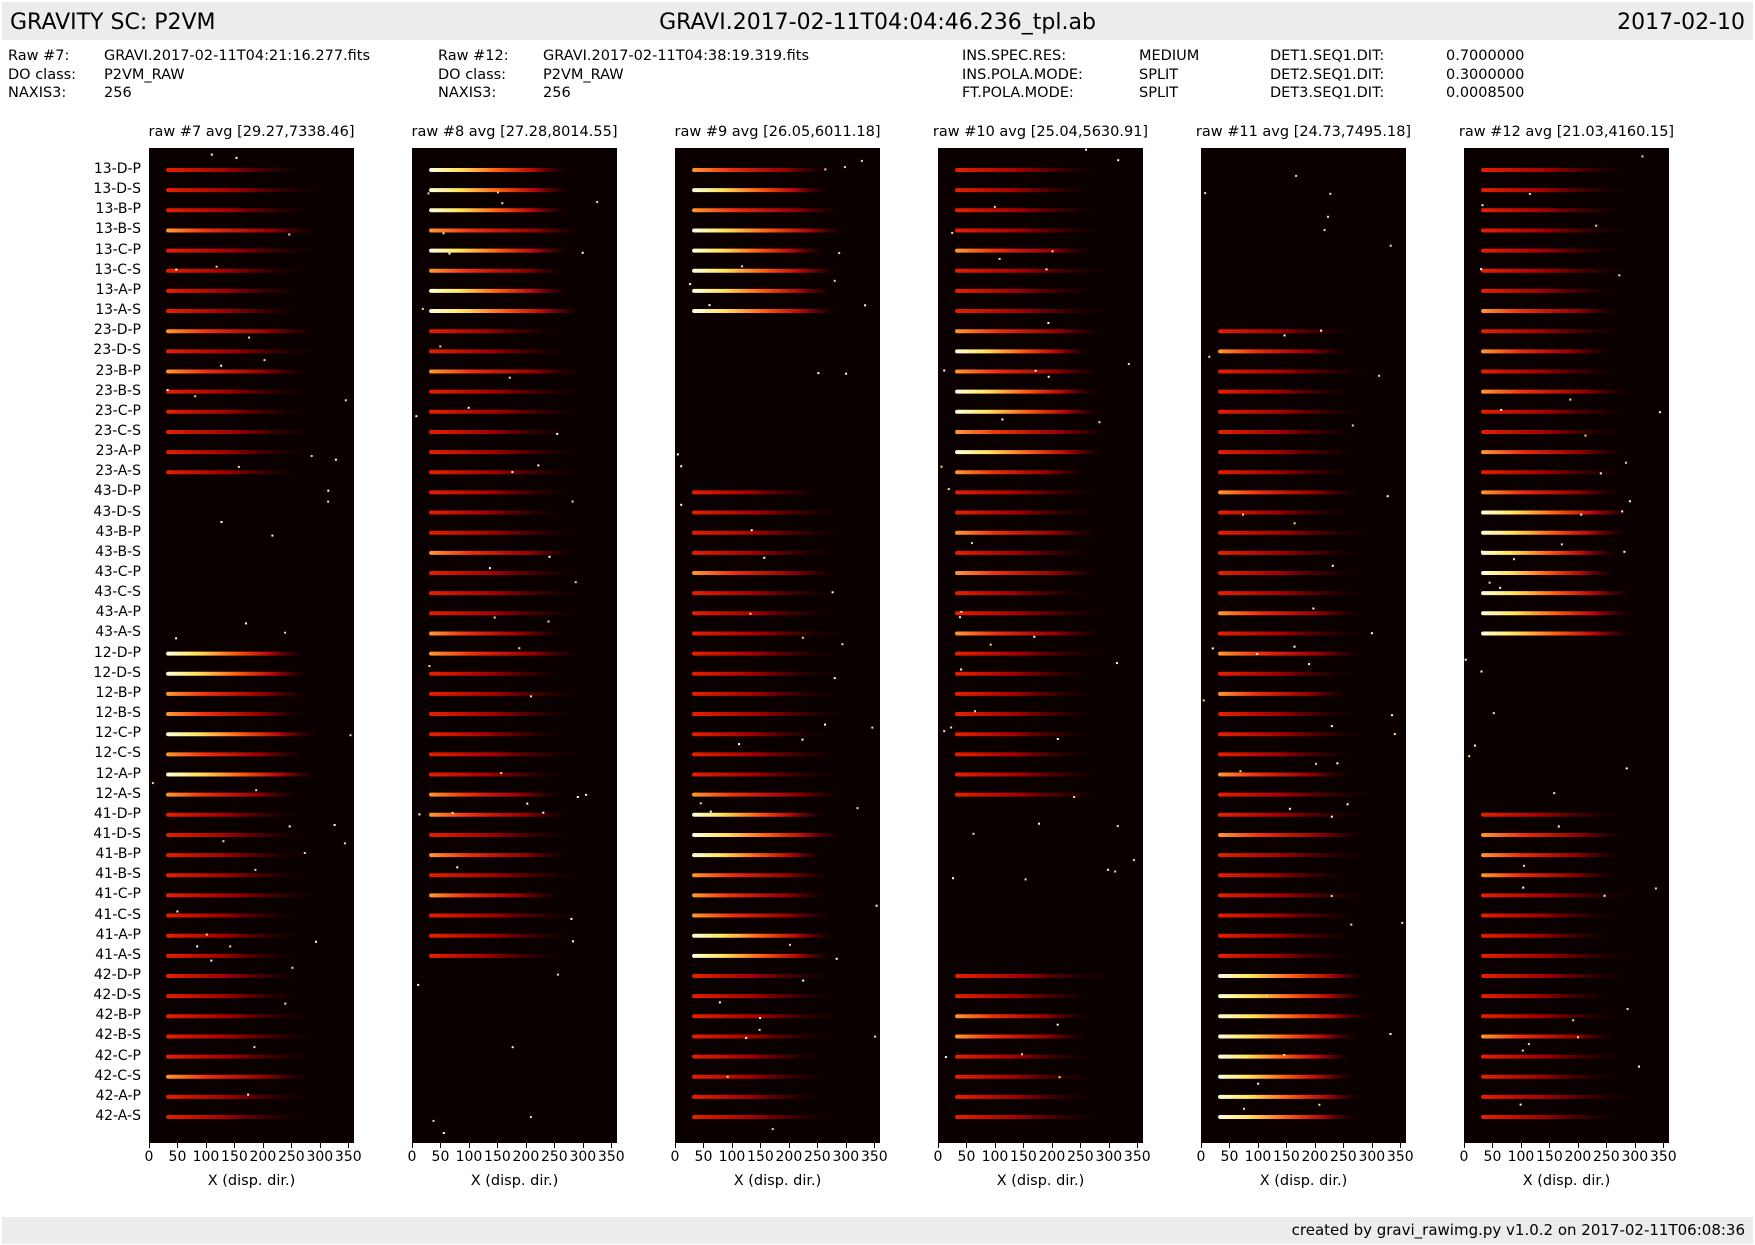  What do you see at coordinates (144, 74) in the screenshot?
I see `meta-value: P2VM_RAW` at bounding box center [144, 74].